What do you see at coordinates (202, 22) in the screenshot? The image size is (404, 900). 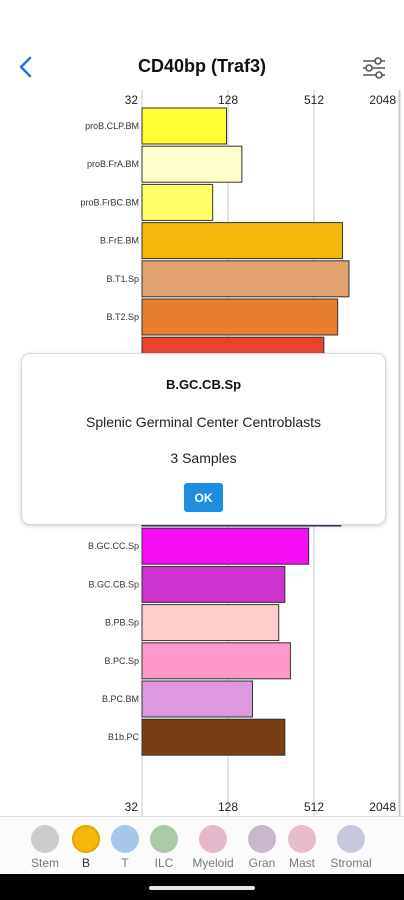 I see `status-bar` at bounding box center [202, 22].